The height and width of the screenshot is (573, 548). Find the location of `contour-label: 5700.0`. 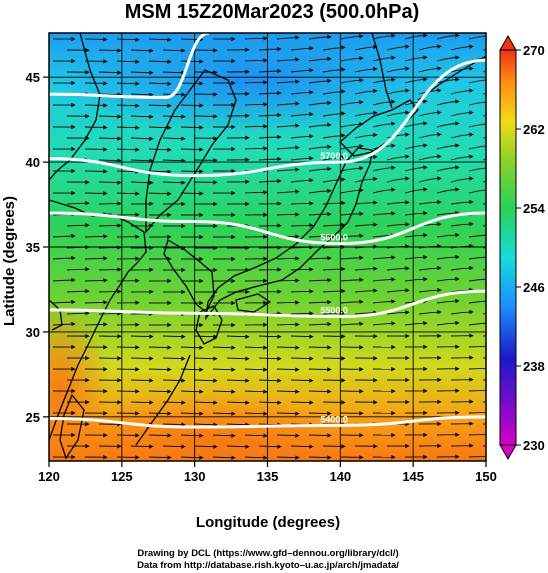

contour-label: 5700.0 is located at coordinates (334, 156).